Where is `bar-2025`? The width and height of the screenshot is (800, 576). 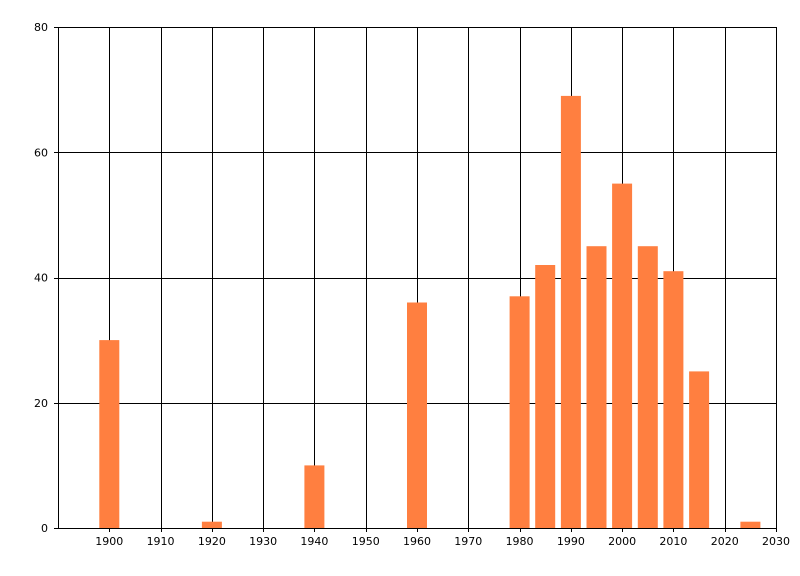
bar-2025 is located at coordinates (750, 524).